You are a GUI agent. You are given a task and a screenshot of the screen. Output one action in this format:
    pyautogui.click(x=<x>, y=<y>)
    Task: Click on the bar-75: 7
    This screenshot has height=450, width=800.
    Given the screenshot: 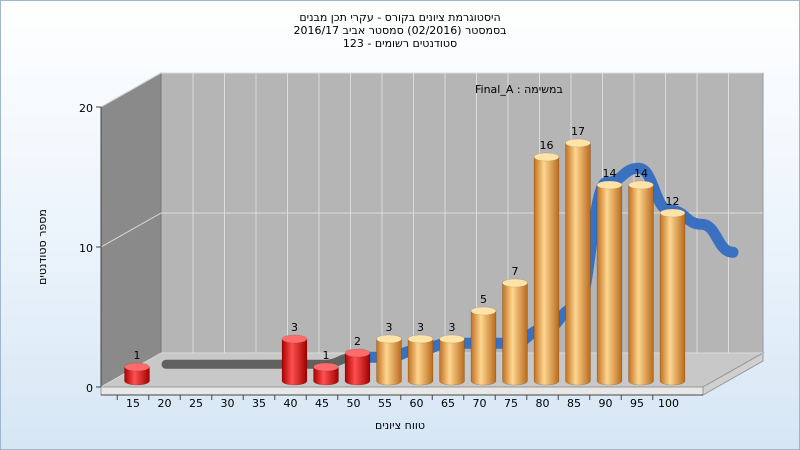 What is the action you would take?
    pyautogui.click(x=515, y=325)
    